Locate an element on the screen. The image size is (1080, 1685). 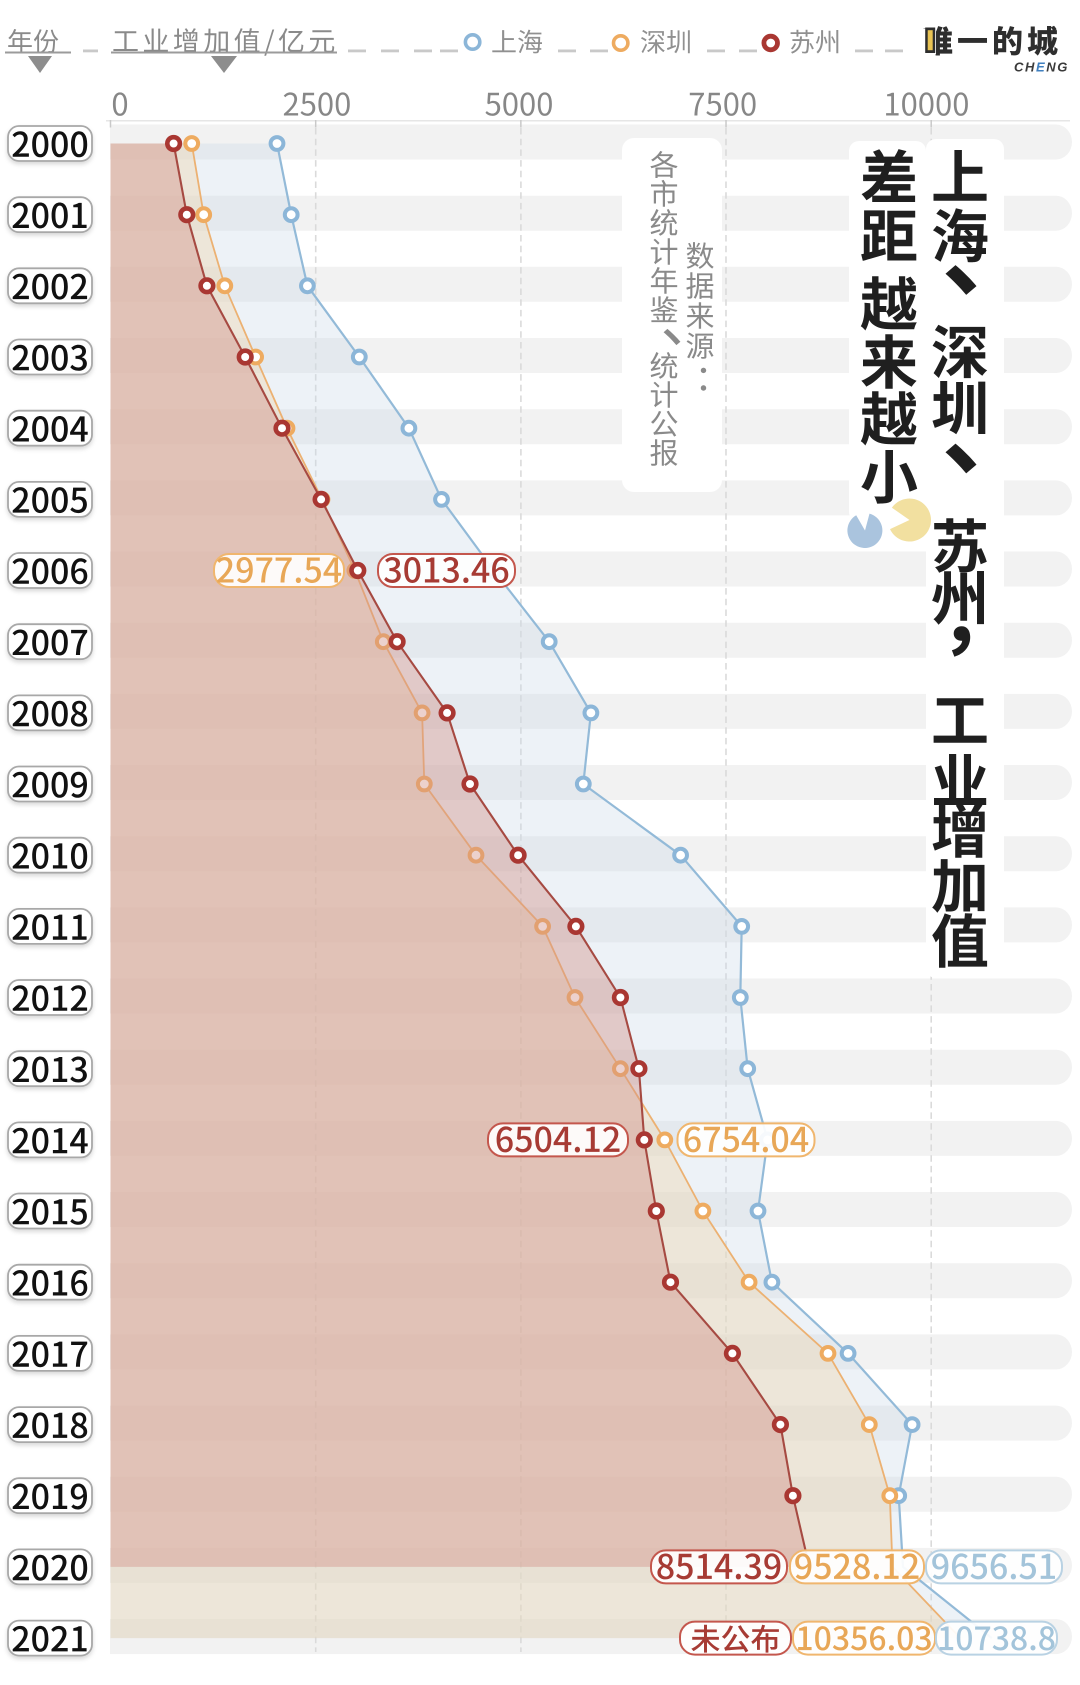
svg-text: CHENG is located at coordinates (1041, 67).